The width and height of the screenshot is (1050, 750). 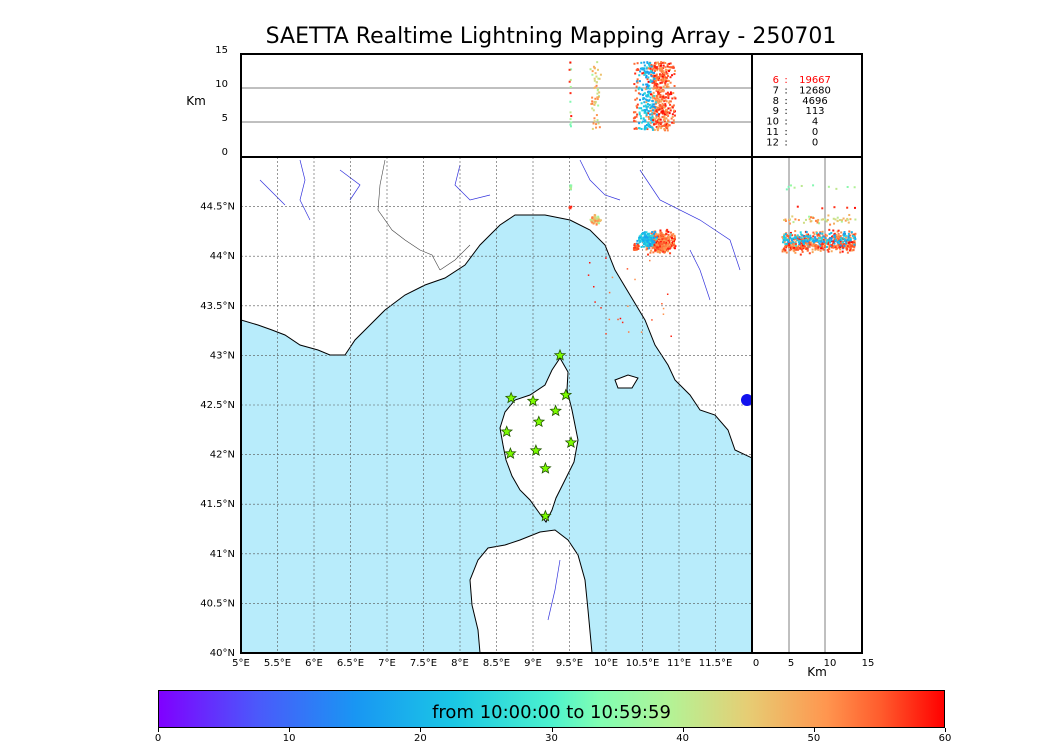 I want to click on alt-ytick-label: 5, so click(x=225, y=118).